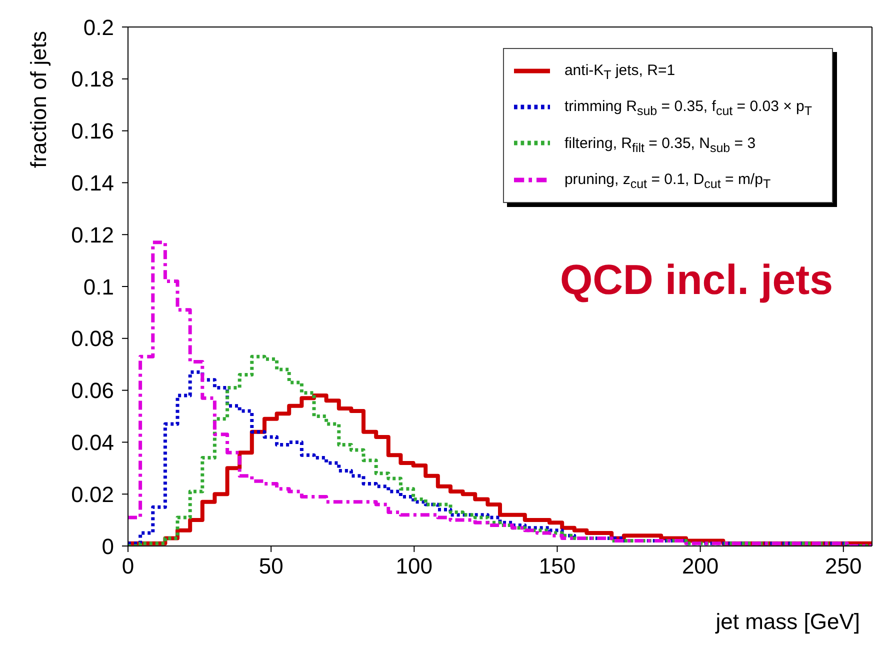 The image size is (889, 649). I want to click on x-tick-label: 100, so click(414, 566).